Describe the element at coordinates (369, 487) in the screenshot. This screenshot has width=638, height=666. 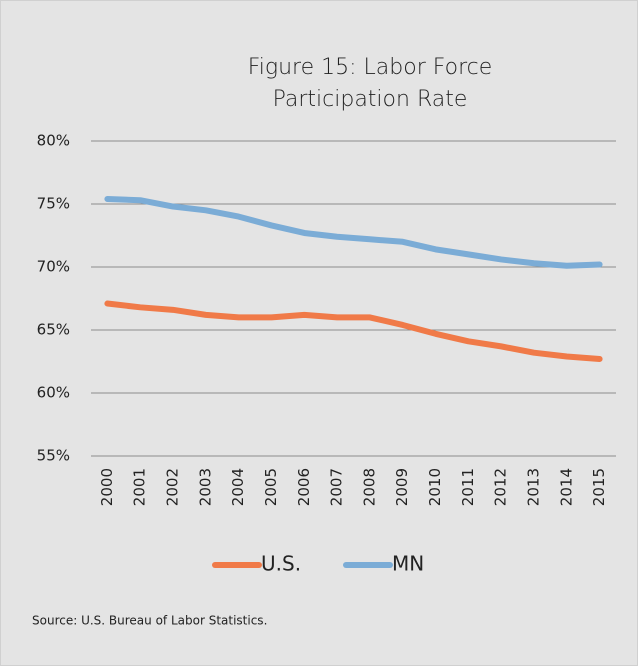
I see `x-tick-label: 2008` at that location.